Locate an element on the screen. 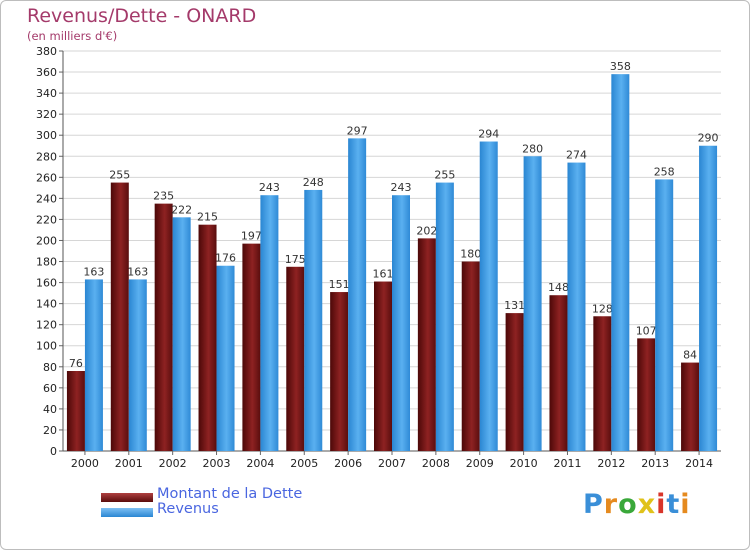  x-tick-label: 2014 is located at coordinates (699, 463).